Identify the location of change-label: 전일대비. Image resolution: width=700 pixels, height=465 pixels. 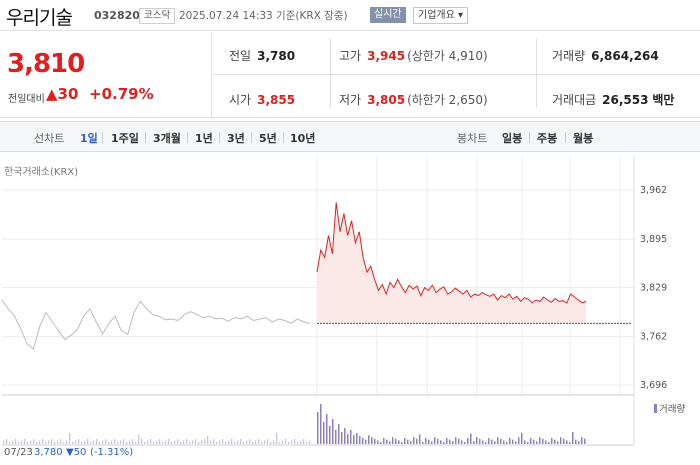
(26, 99).